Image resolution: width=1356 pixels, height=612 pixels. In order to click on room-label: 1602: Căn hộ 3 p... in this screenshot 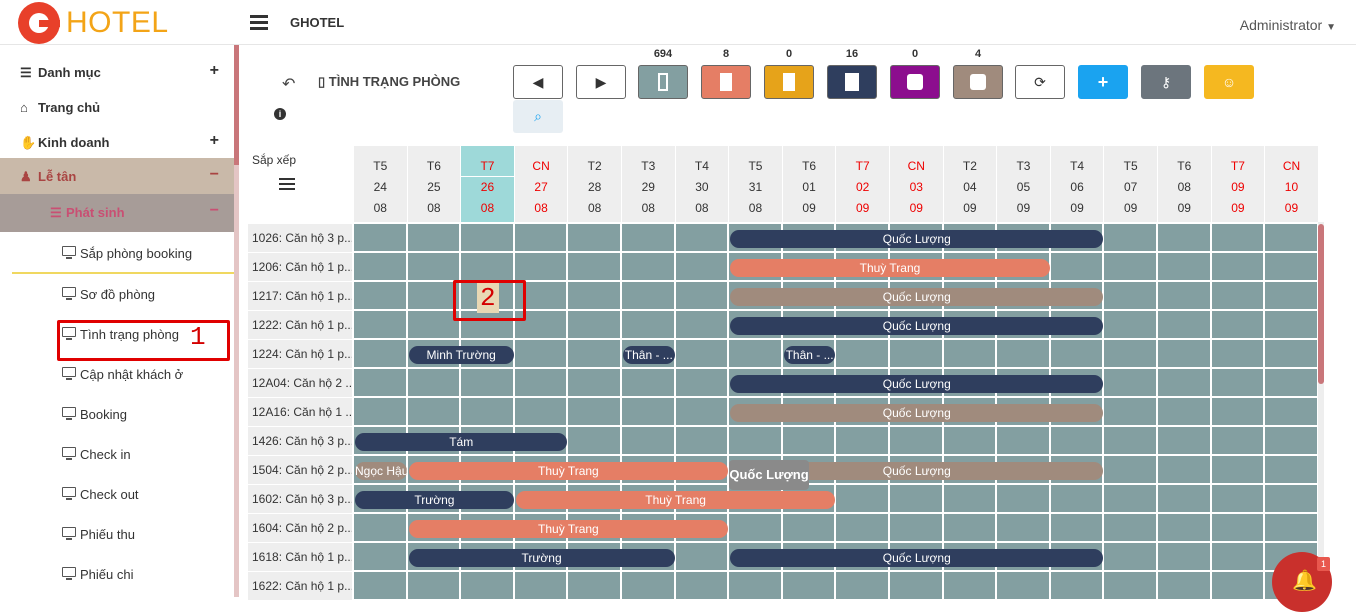, I will do `click(300, 499)`.